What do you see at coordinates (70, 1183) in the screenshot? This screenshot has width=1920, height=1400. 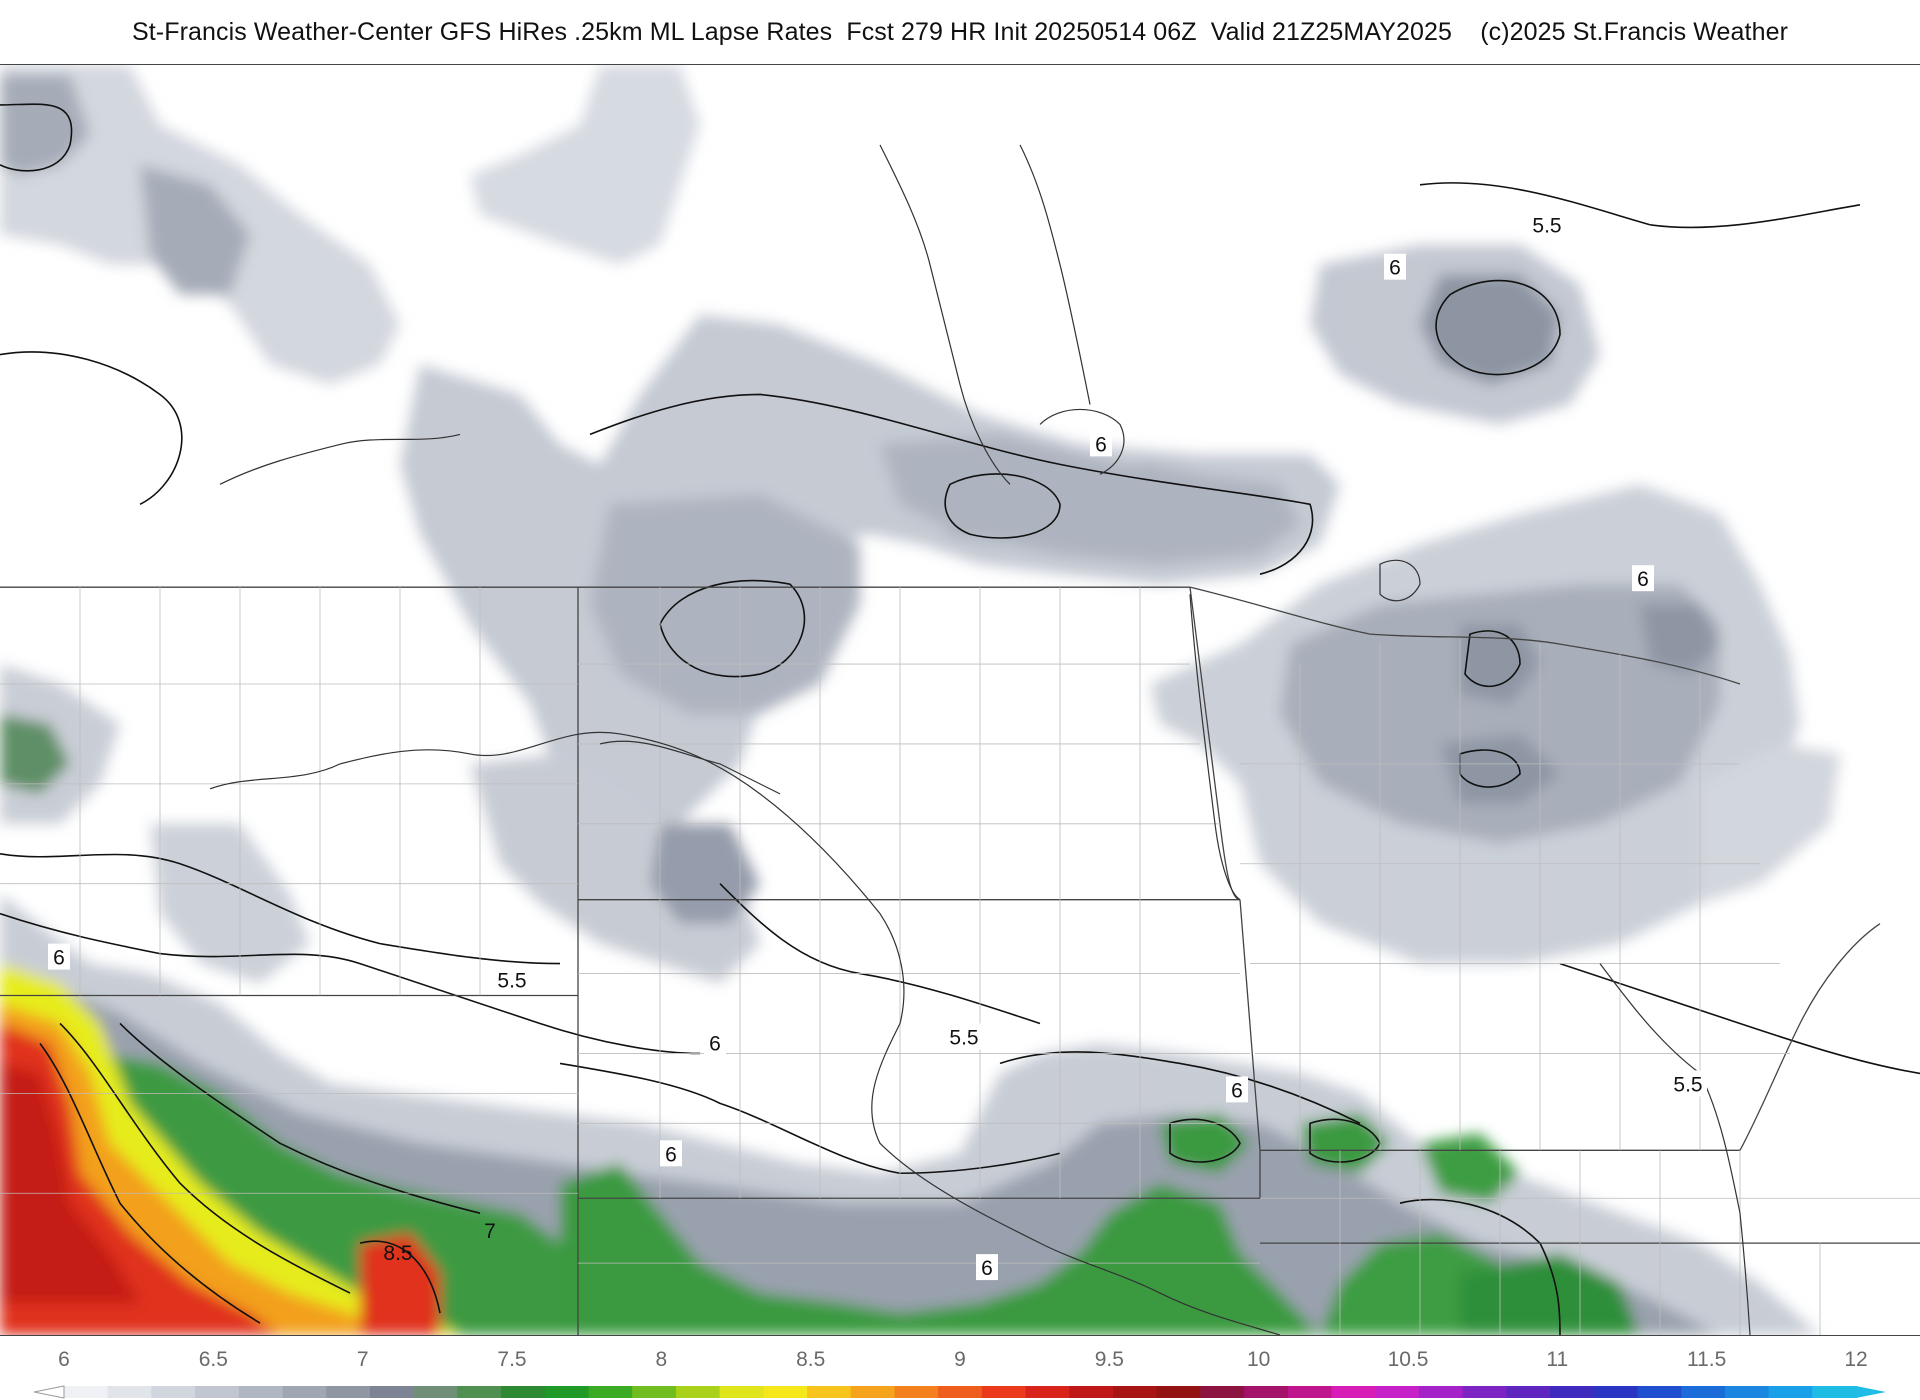 I see `dark-red-region-southwest` at bounding box center [70, 1183].